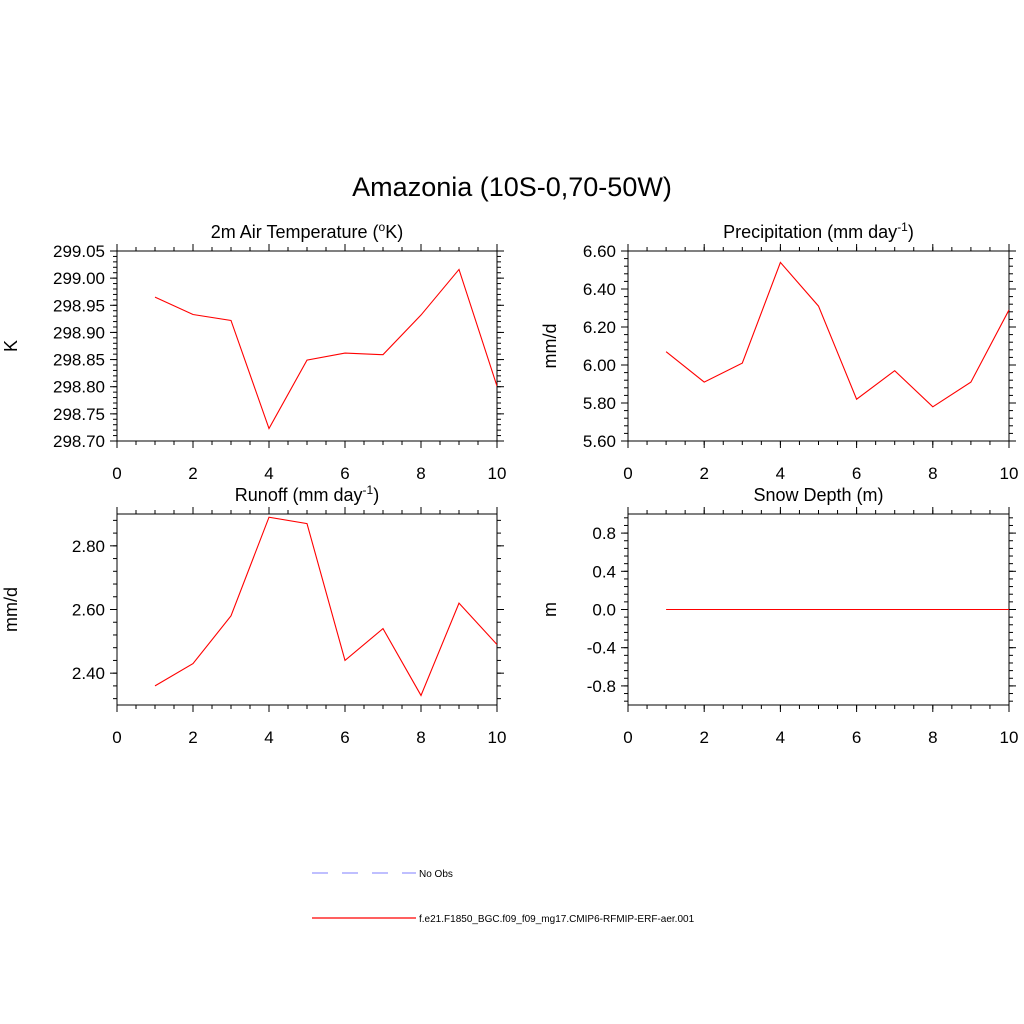  I want to click on precipitation-xtick-label: 6, so click(856, 473).